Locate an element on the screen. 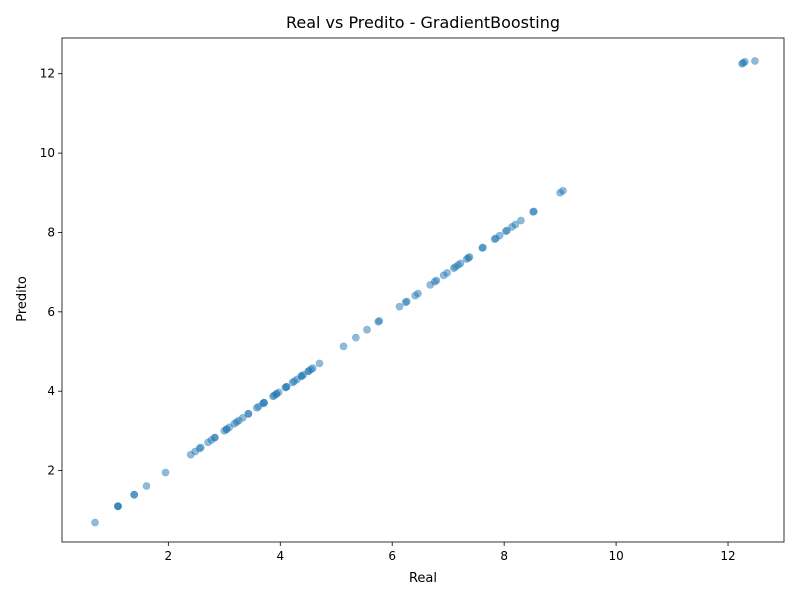  y-axis: 2 4 6 8 10 12 is located at coordinates (51, 272).